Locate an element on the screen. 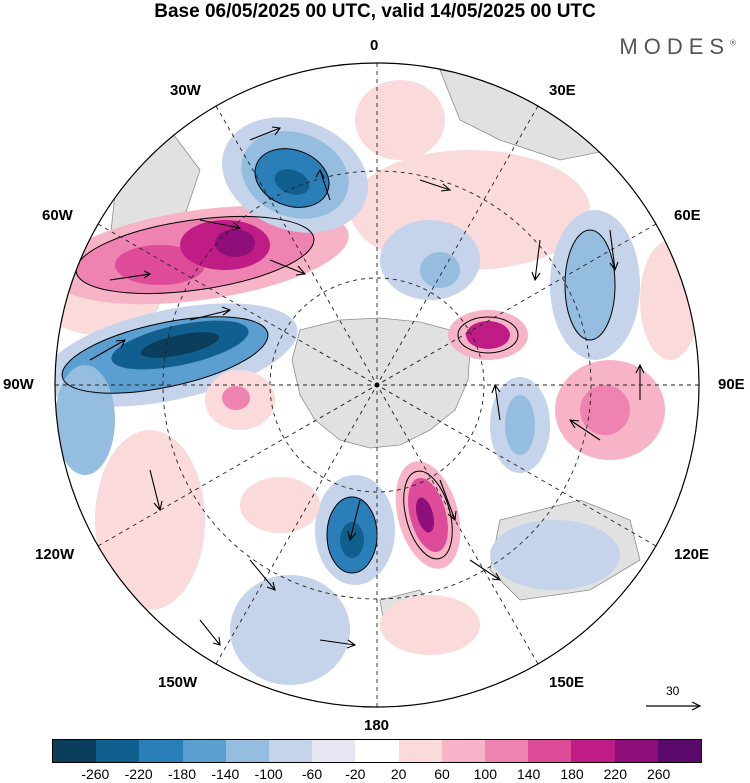  brand-mark: ® is located at coordinates (733, 43).